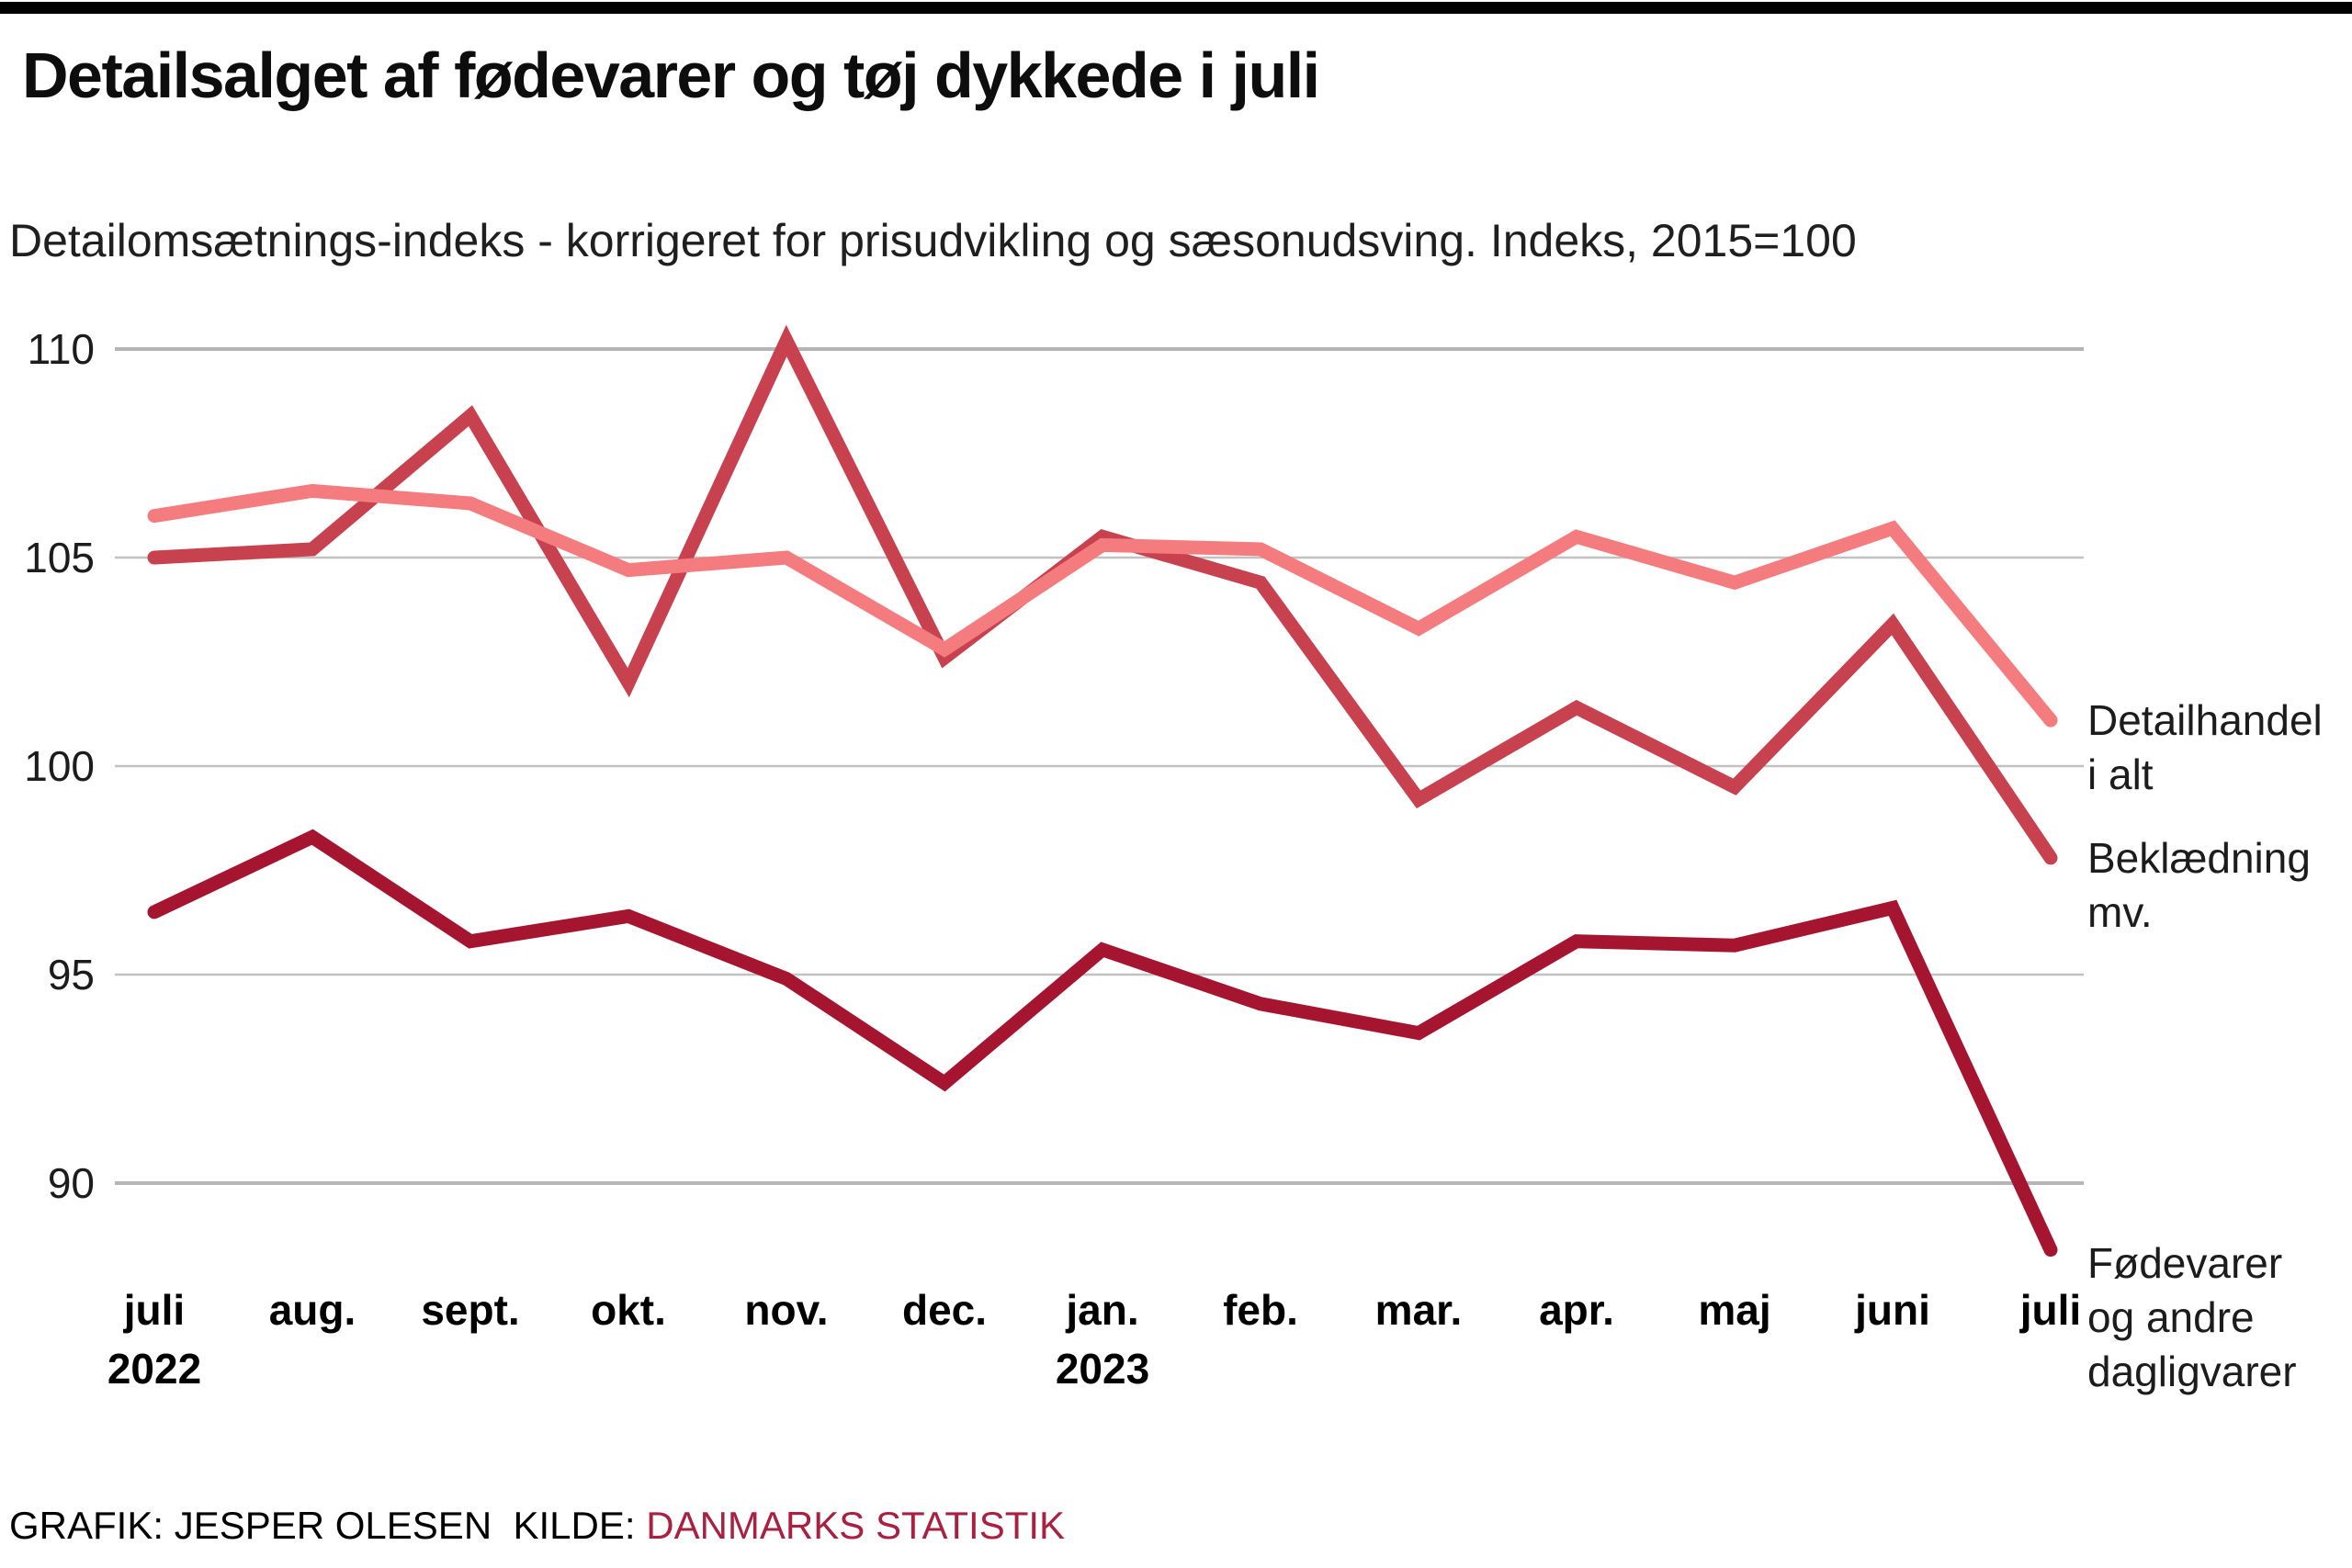 Image resolution: width=2352 pixels, height=1568 pixels. Describe the element at coordinates (2199, 886) in the screenshot. I see `series-label-bekl-dning-mv: Beklædning mv.` at that location.